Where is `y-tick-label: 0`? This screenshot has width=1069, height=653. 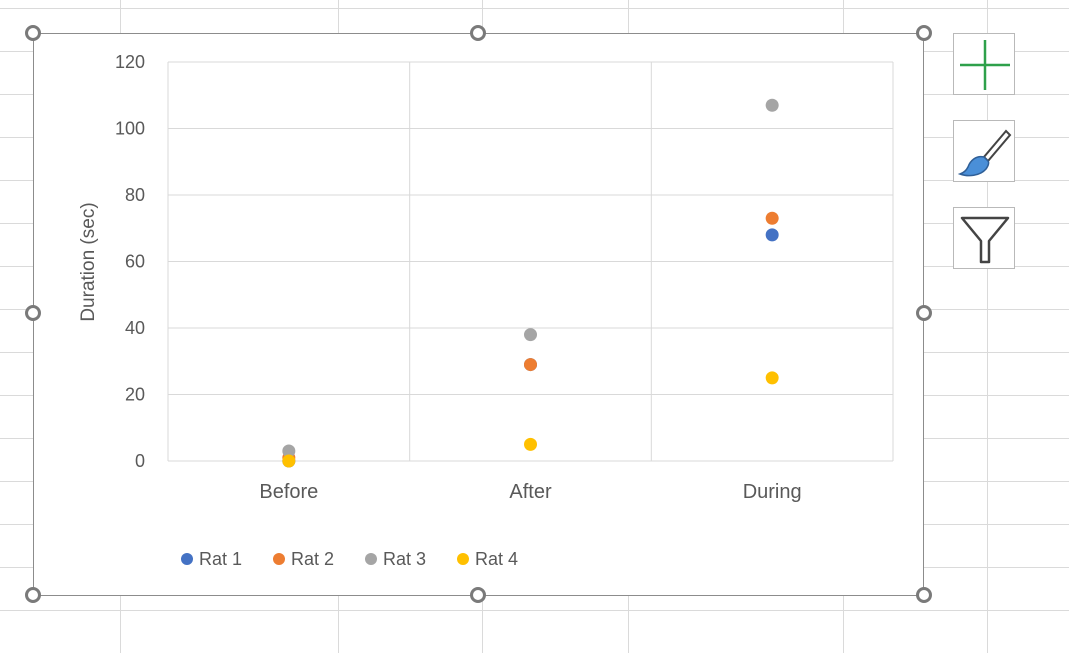
y-tick-label: 0 is located at coordinates (140, 461).